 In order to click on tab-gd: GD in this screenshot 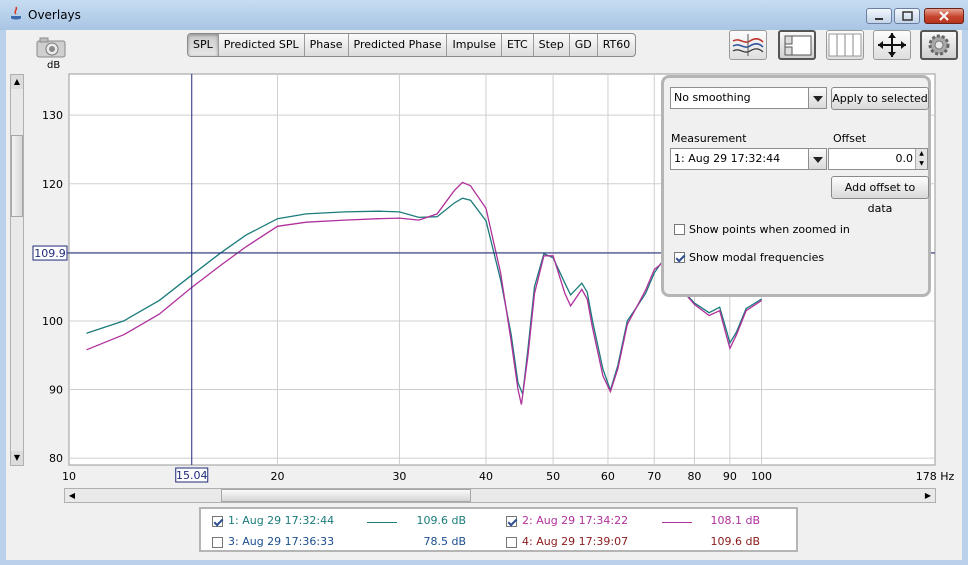, I will do `click(584, 45)`.